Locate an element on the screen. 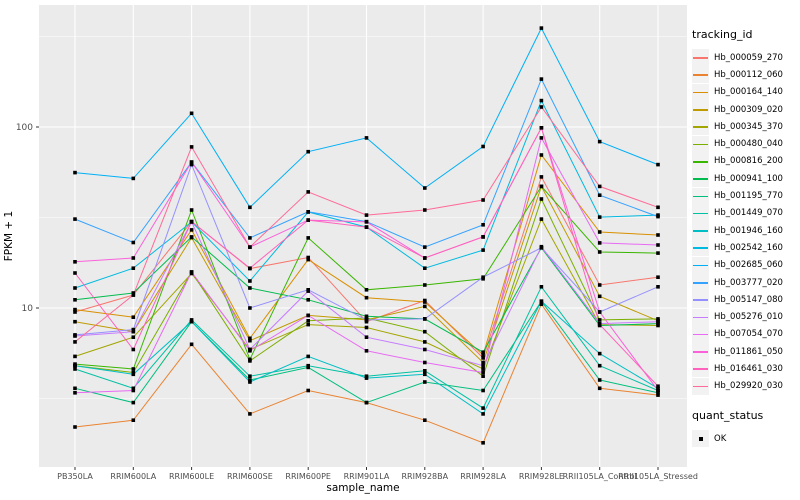  legend-item-label: Hb_003777_020 is located at coordinates (748, 282).